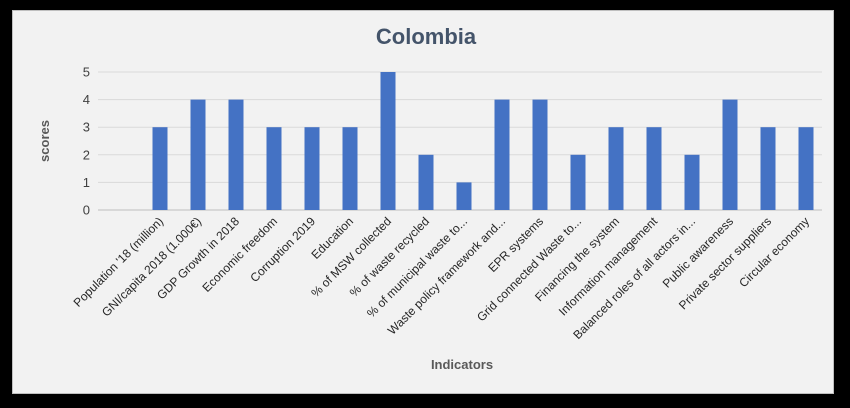 This screenshot has height=408, width=850. Describe the element at coordinates (426, 36) in the screenshot. I see `chart-title: Colombia` at that location.